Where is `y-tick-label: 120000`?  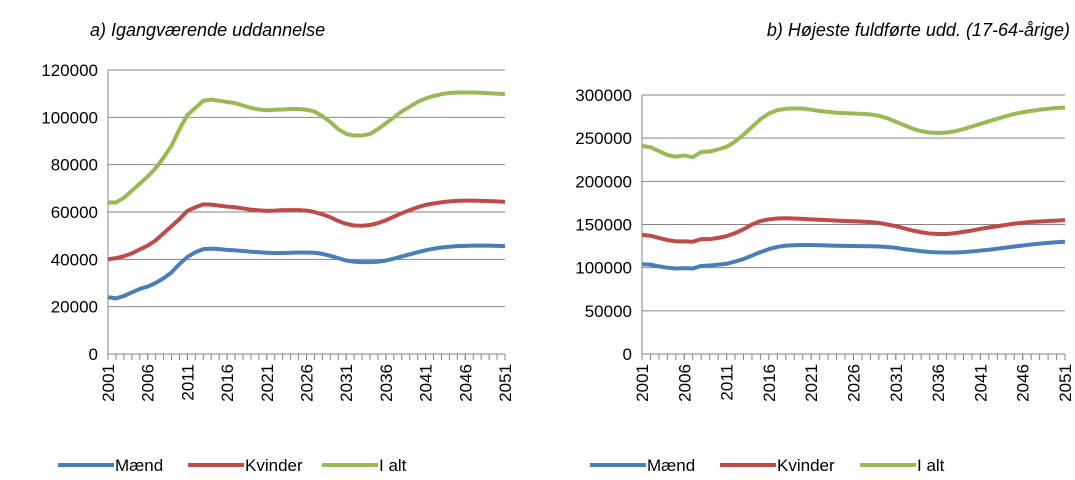
y-tick-label: 120000 is located at coordinates (69, 70).